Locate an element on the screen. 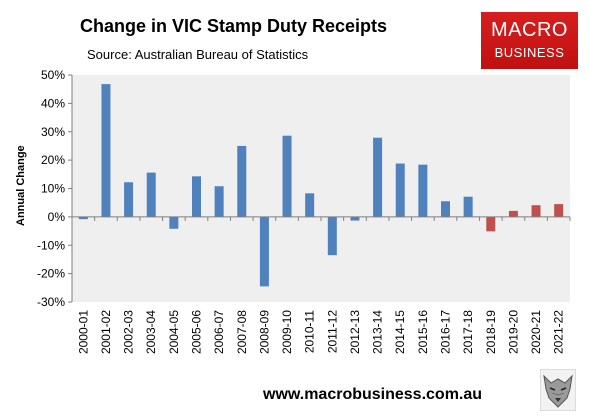 Image resolution: width=589 pixels, height=420 pixels. x-tick-label: 2016-17 is located at coordinates (446, 332).